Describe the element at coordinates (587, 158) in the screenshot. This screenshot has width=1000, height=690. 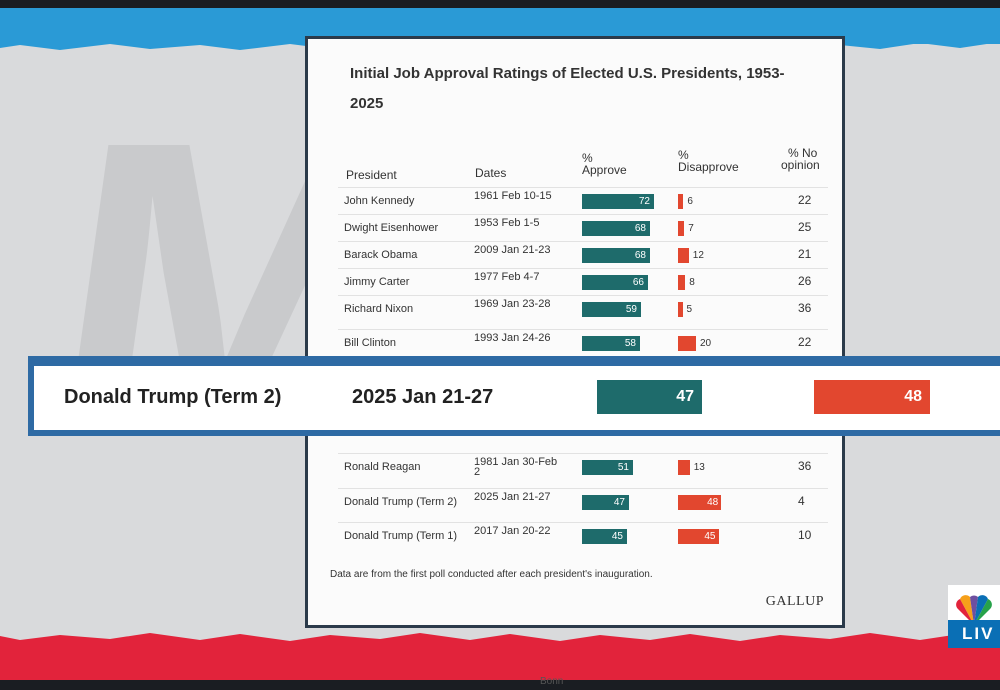
I see `col-header-approve-pct: %` at that location.